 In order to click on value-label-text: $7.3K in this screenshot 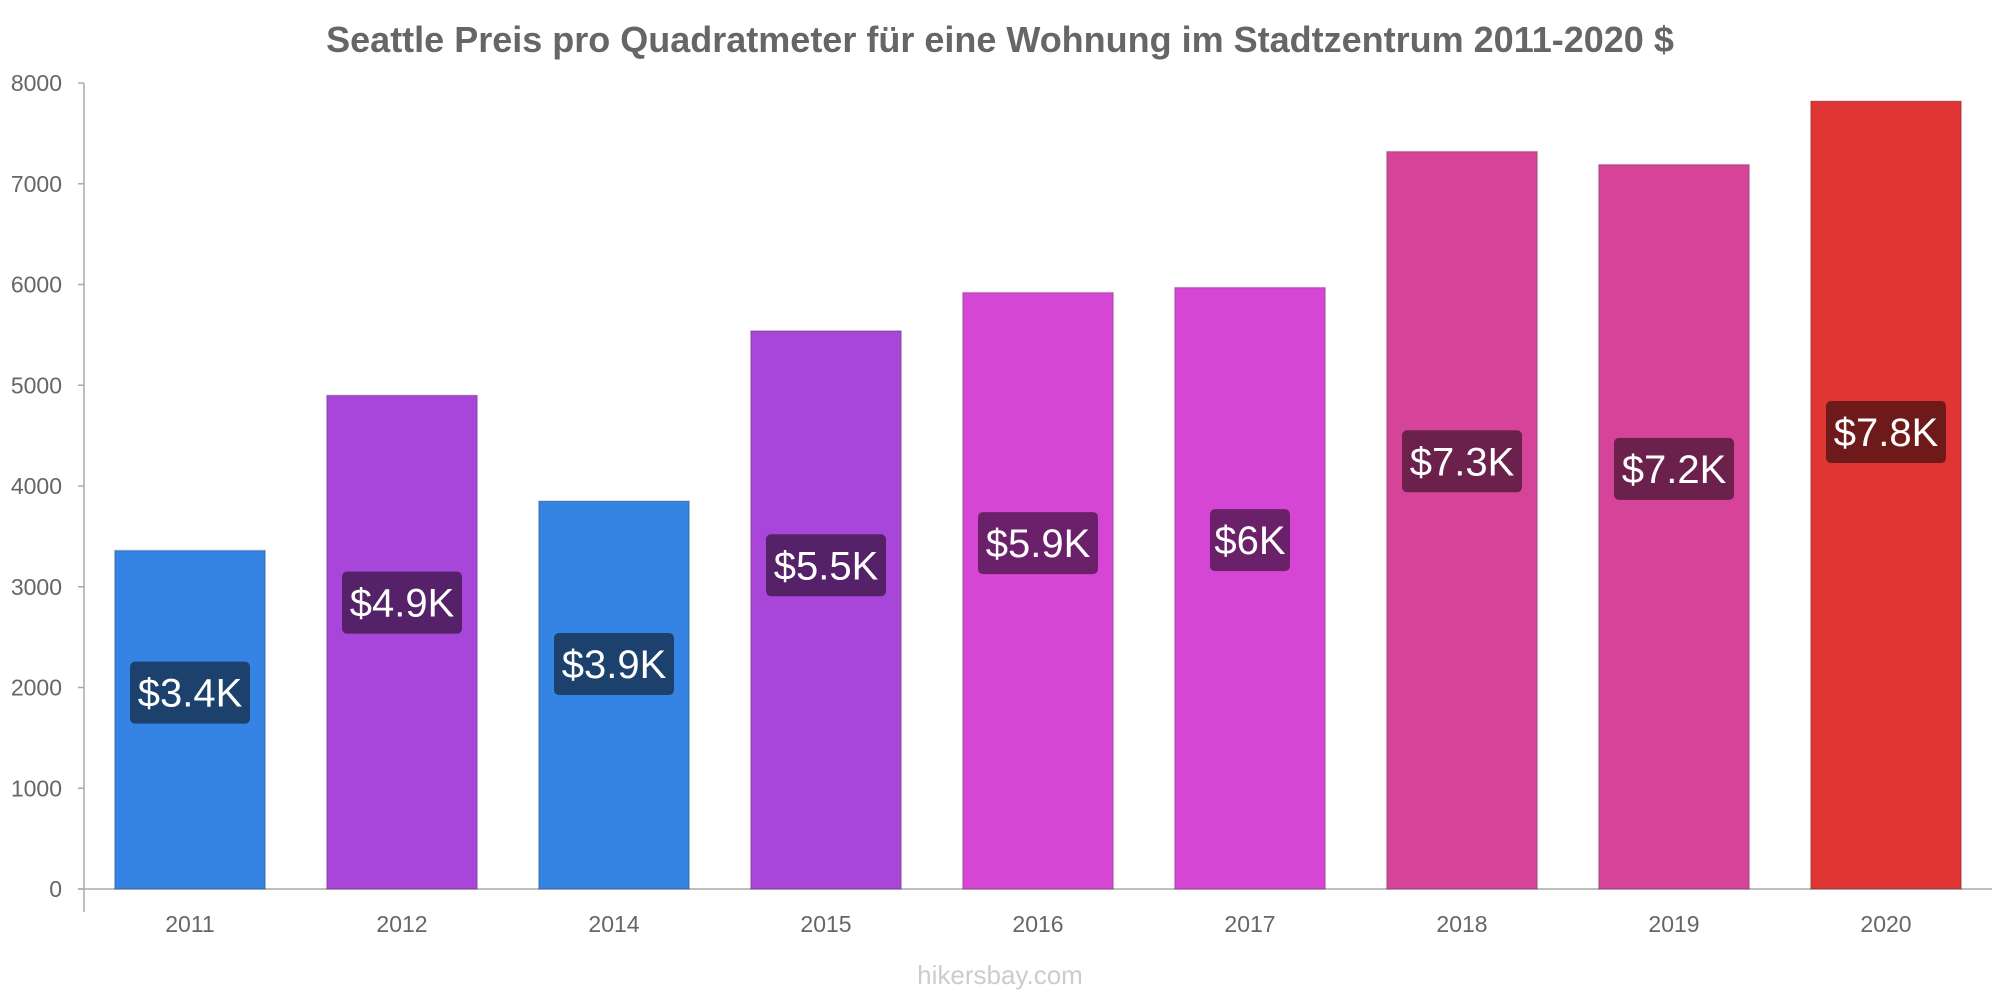, I will do `click(1462, 462)`.